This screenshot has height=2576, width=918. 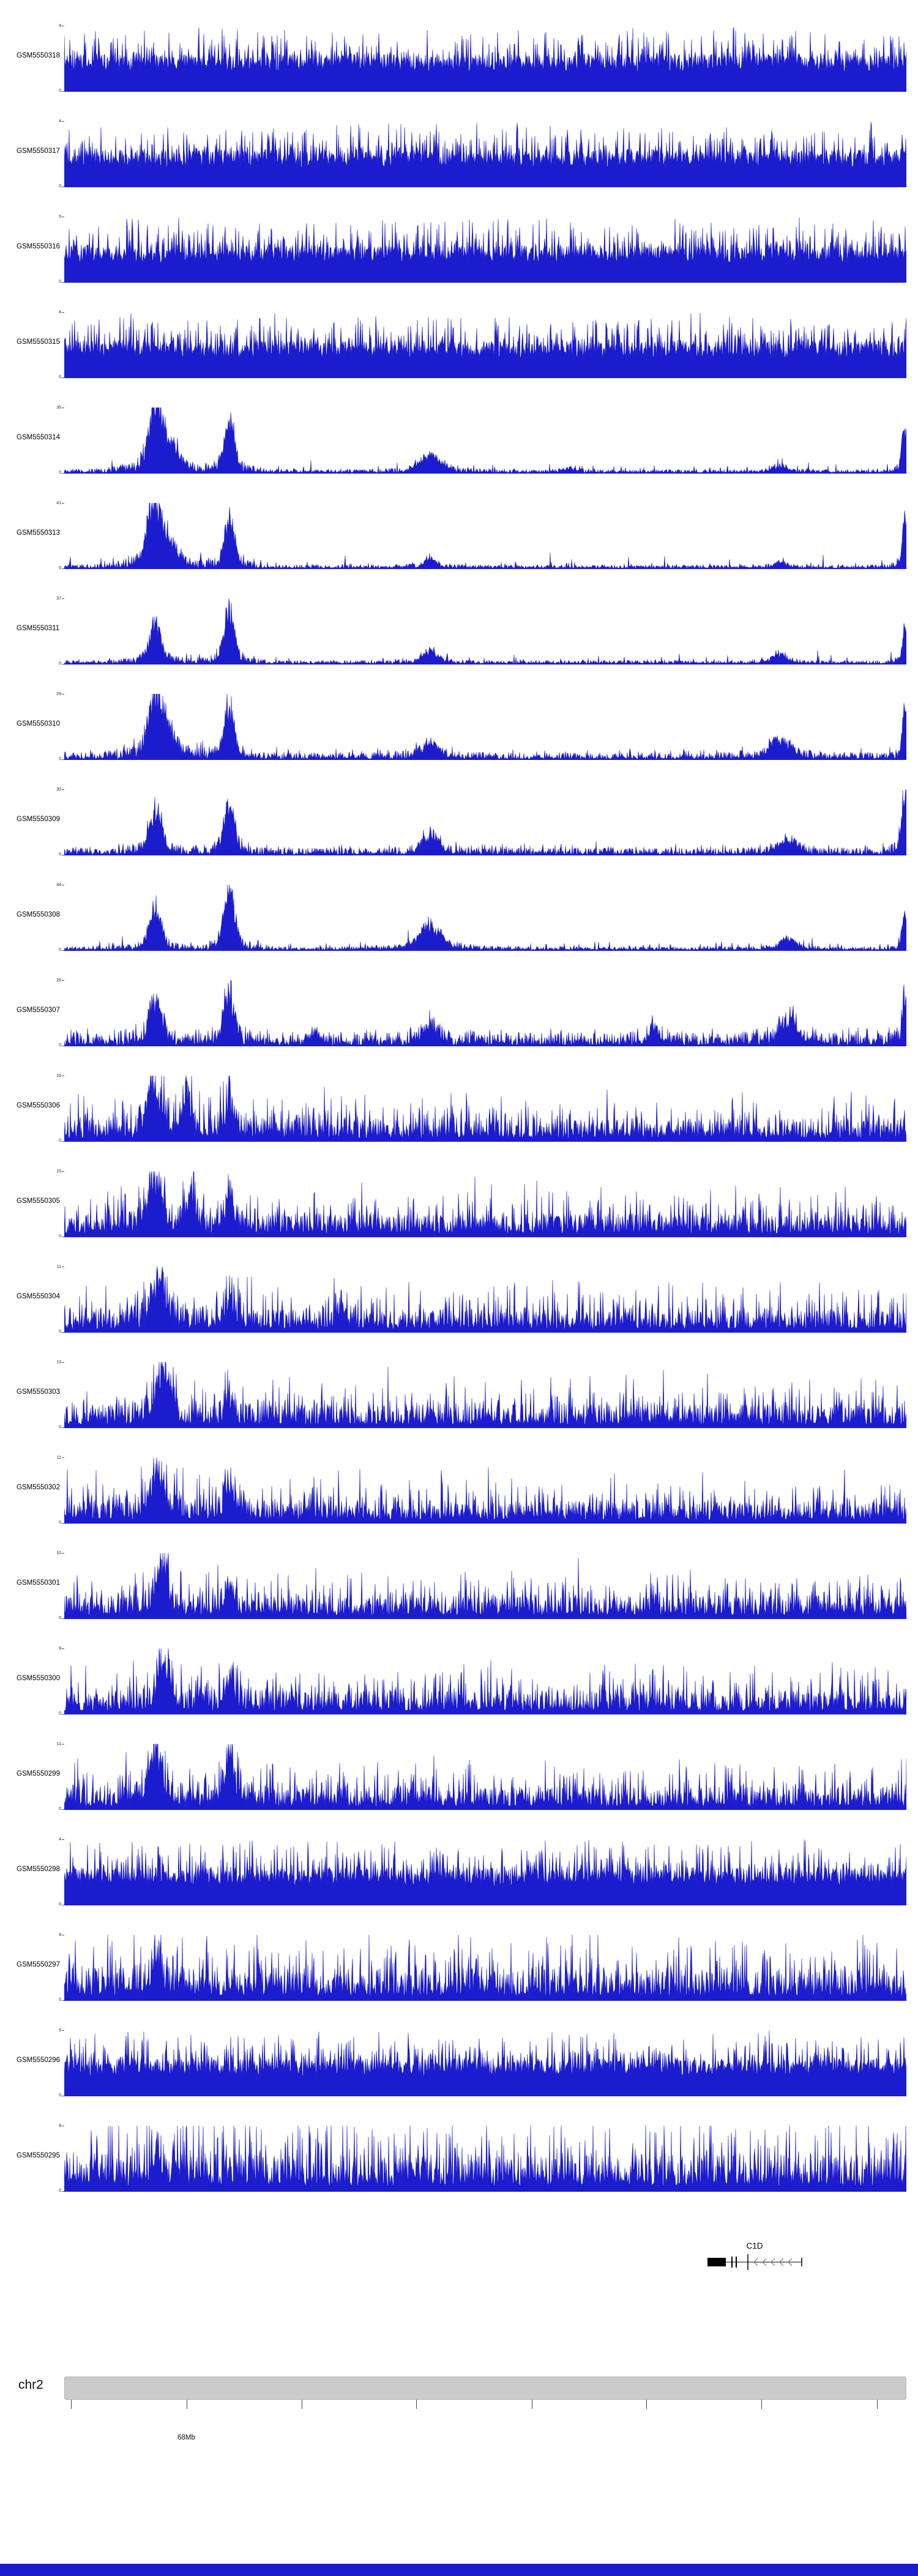 What do you see at coordinates (482, 2159) in the screenshot?
I see `track-plot: 8 0` at bounding box center [482, 2159].